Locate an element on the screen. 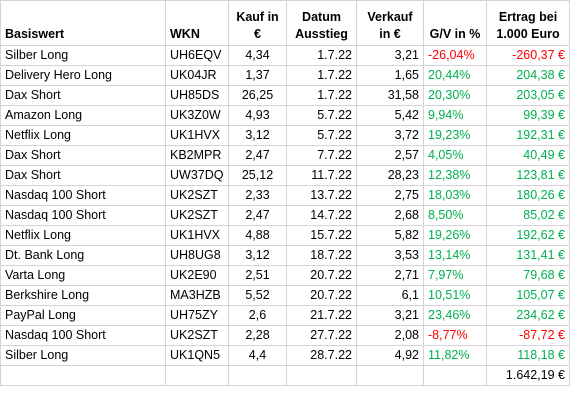  cell-kauf: 2,28 is located at coordinates (257, 335).